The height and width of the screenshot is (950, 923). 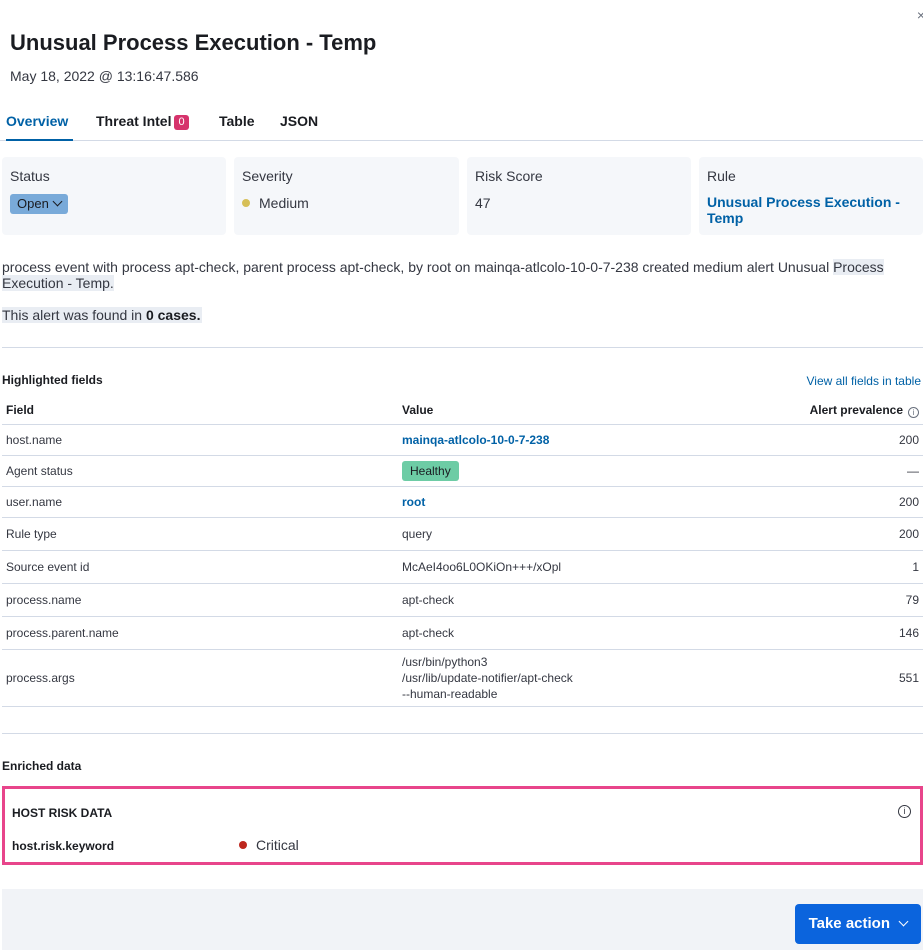 I want to click on status-dropdown: Open, so click(x=39, y=204).